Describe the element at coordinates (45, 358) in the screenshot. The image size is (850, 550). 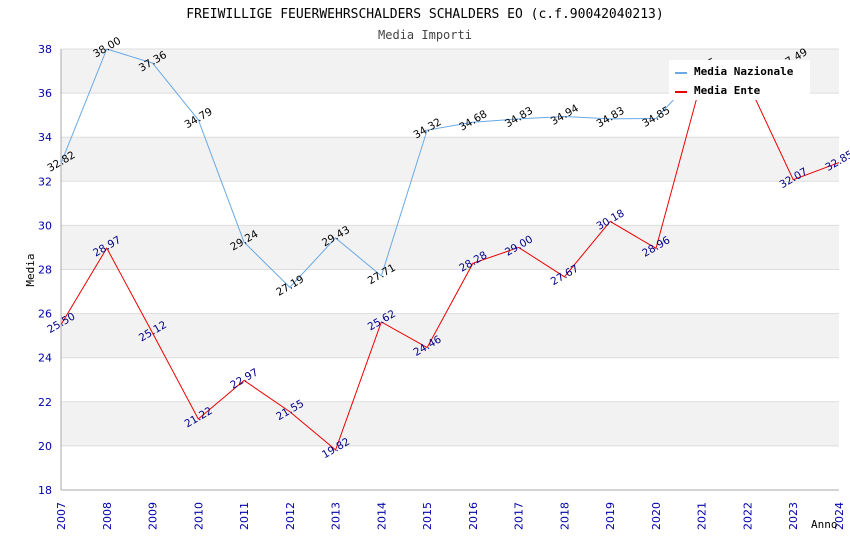
I see `y-tick-label: 24` at that location.